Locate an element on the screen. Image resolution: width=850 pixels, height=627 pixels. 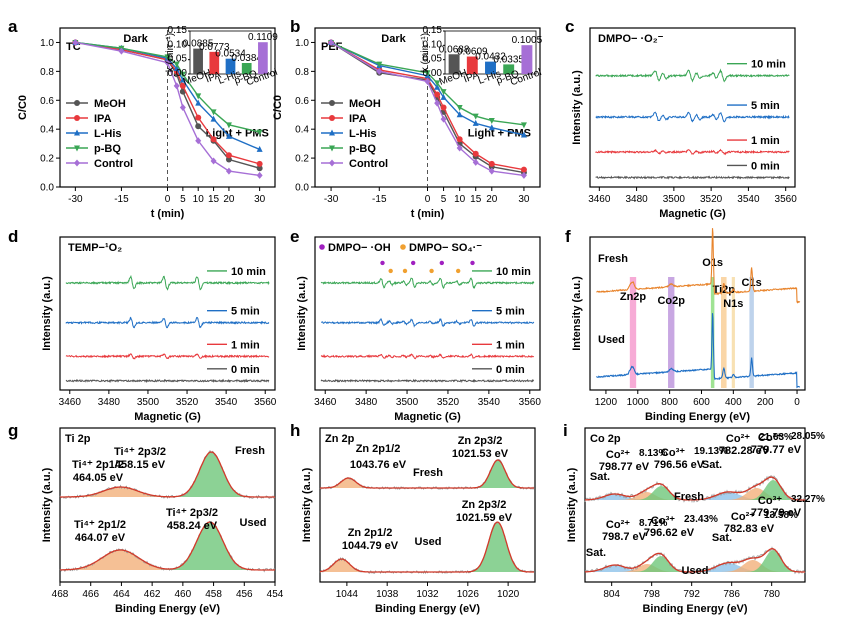
y-tick-label: 0.2 is located at coordinates (302, 159).